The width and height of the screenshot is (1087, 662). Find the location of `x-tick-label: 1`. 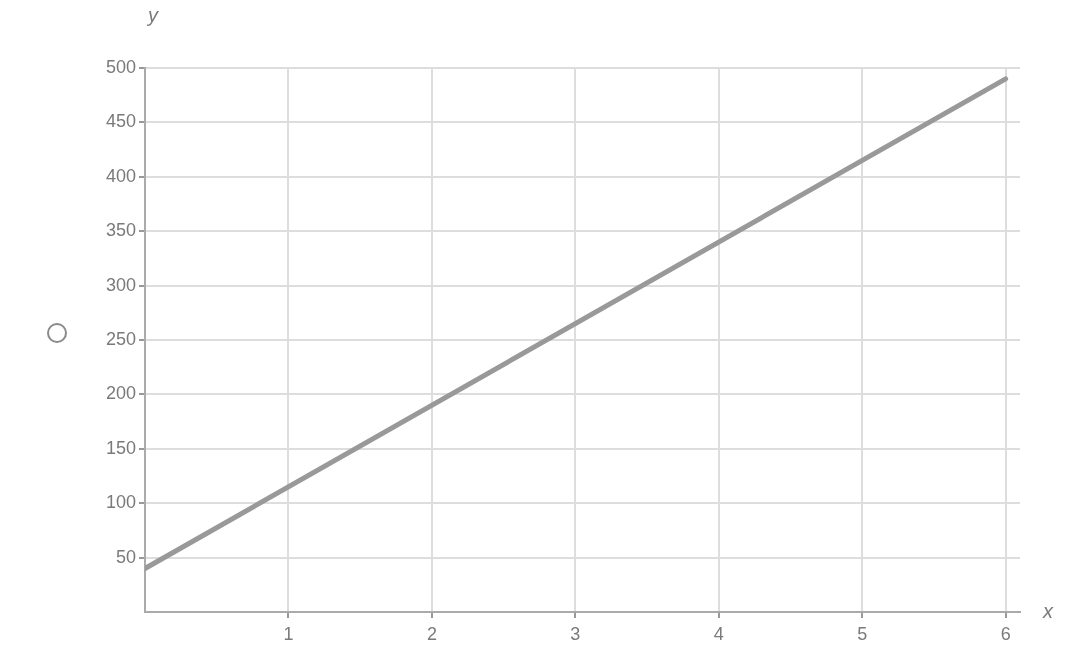

x-tick-label: 1 is located at coordinates (288, 633).